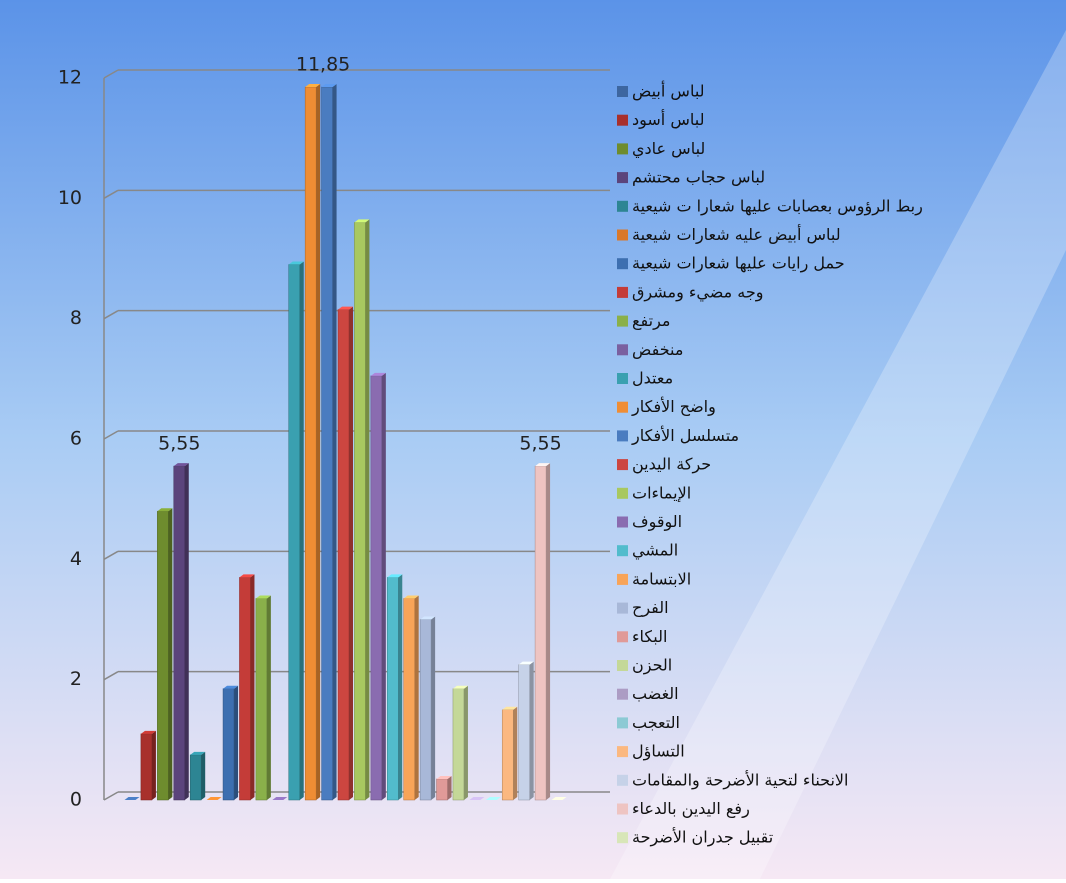  Describe the element at coordinates (76, 800) in the screenshot. I see `y-tick-label: 0` at that location.